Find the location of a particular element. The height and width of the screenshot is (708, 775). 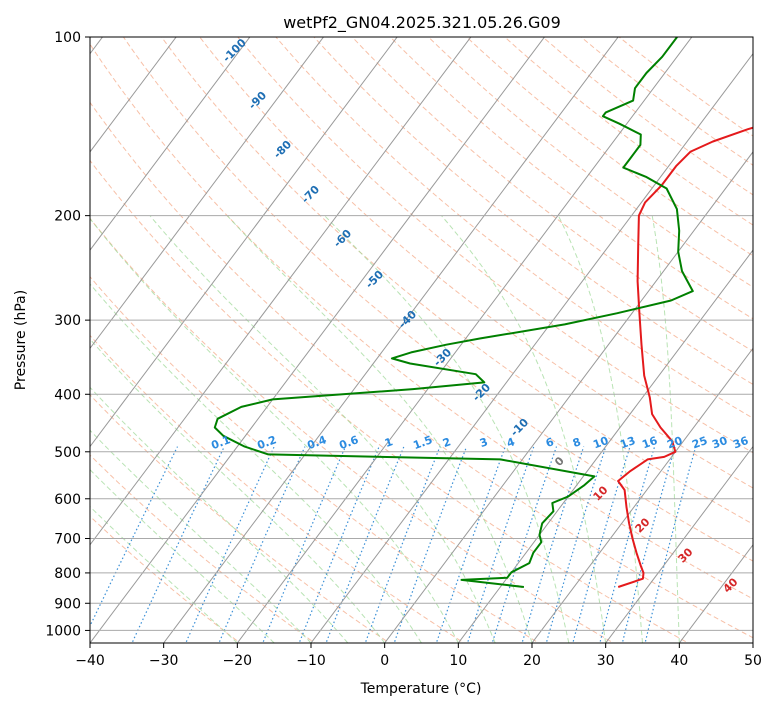

y-tick-label: 600 is located at coordinates (67, 500).